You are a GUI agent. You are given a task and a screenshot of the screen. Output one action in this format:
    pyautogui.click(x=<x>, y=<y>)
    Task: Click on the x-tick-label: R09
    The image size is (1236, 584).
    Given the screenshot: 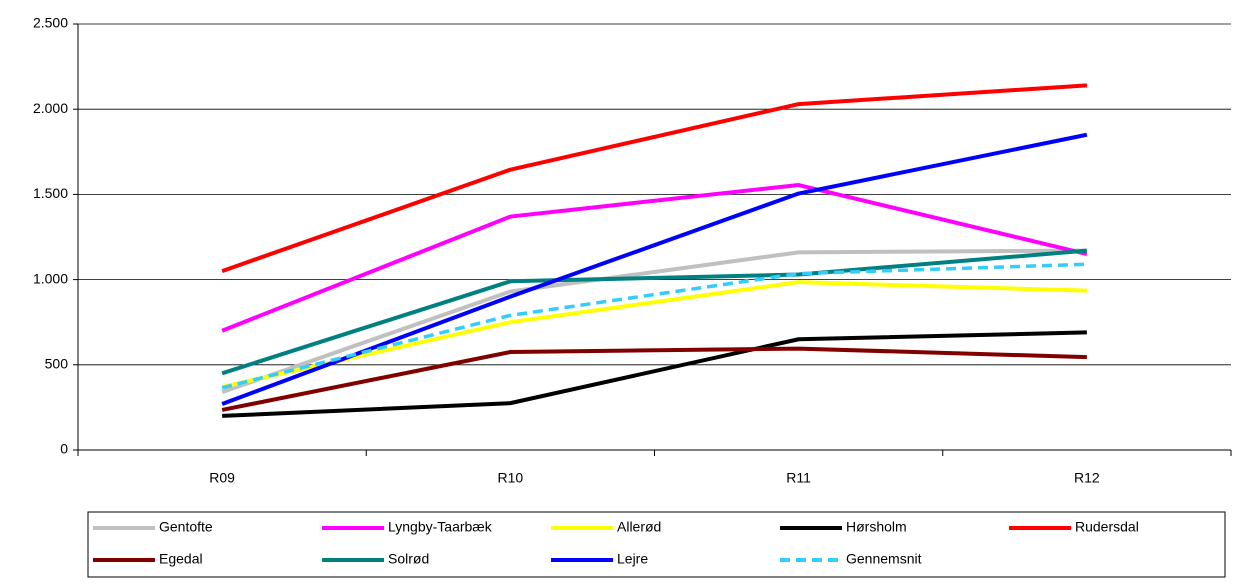 What is the action you would take?
    pyautogui.click(x=222, y=478)
    